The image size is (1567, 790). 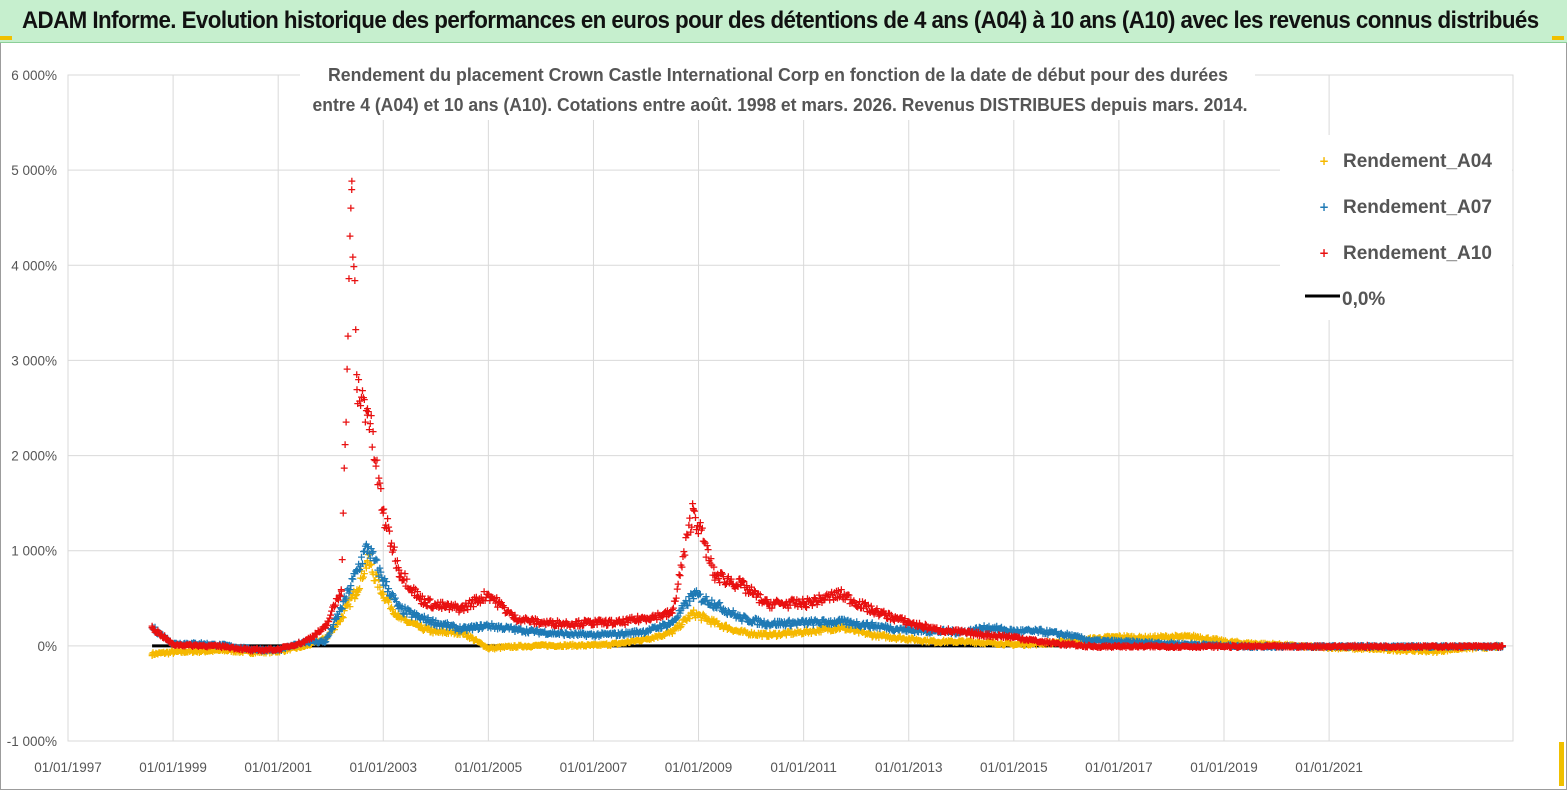 What do you see at coordinates (173, 767) in the screenshot?
I see `x-tick-label: 01/01/1999` at bounding box center [173, 767].